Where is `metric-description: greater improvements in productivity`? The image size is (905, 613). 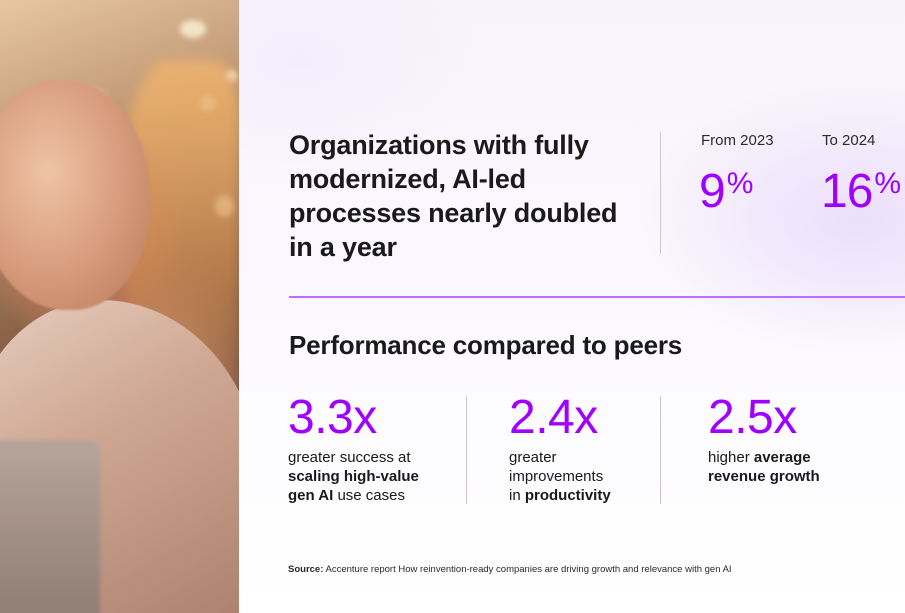
metric-description: greater improvements in productivity is located at coordinates (560, 476).